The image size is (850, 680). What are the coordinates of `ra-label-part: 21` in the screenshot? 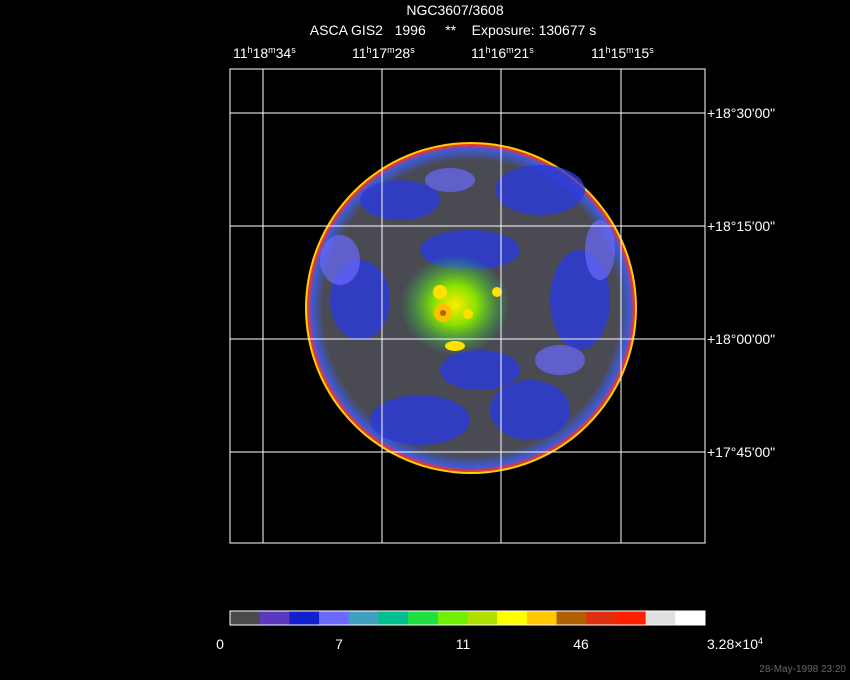 It's located at (522, 53).